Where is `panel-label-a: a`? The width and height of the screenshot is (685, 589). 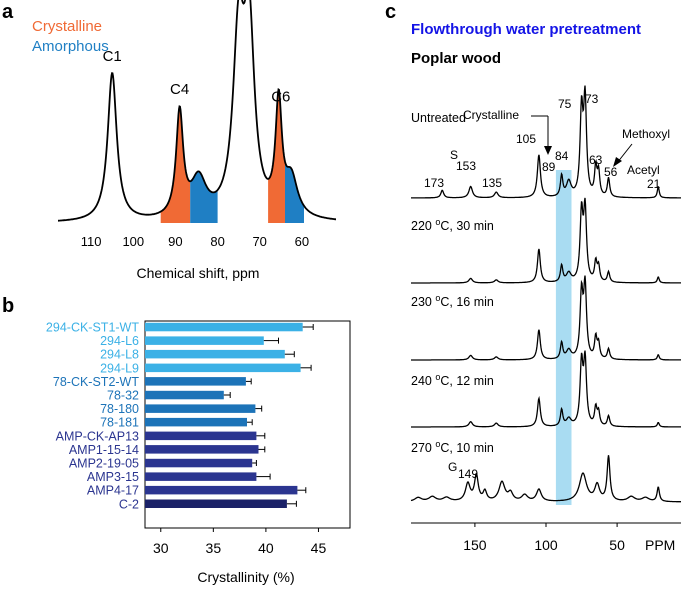 panel-label-a: a is located at coordinates (8, 12).